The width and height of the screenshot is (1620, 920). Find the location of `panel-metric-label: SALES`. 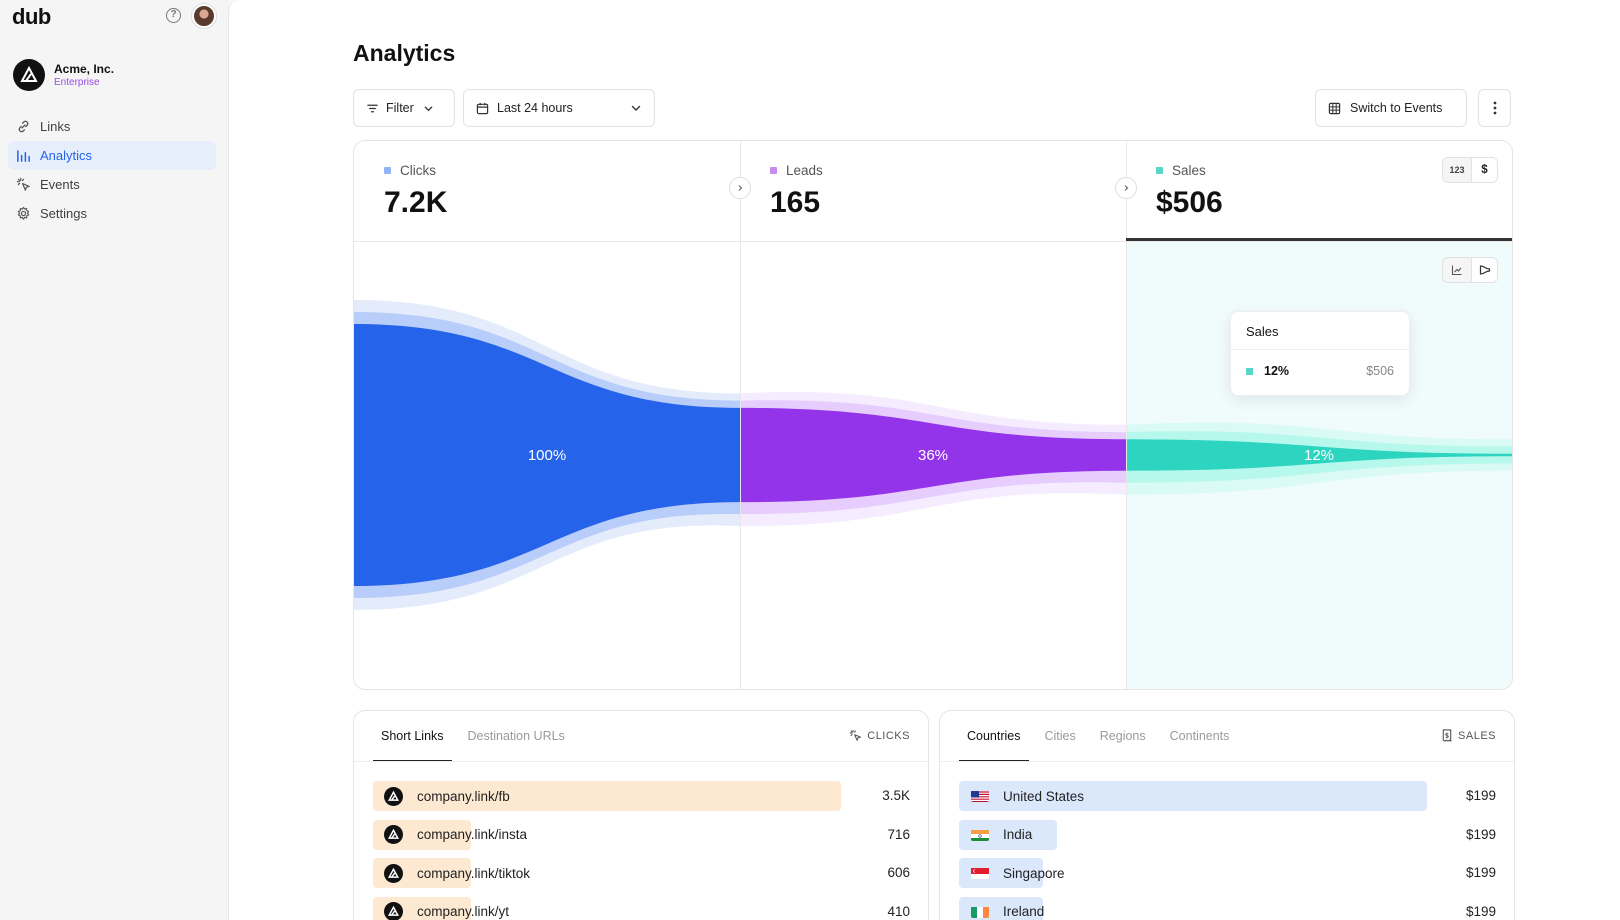

panel-metric-label: SALES is located at coordinates (1477, 735).